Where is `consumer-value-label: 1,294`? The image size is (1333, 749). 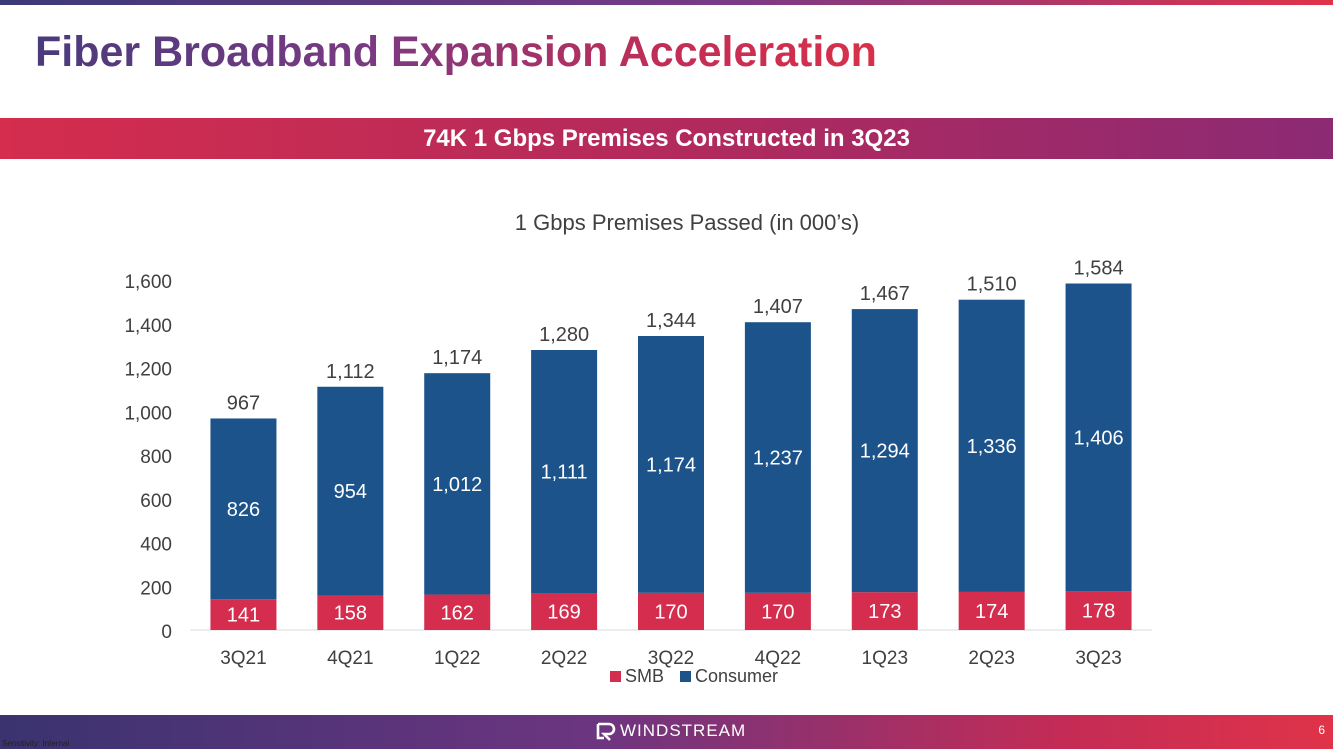
consumer-value-label: 1,294 is located at coordinates (885, 452).